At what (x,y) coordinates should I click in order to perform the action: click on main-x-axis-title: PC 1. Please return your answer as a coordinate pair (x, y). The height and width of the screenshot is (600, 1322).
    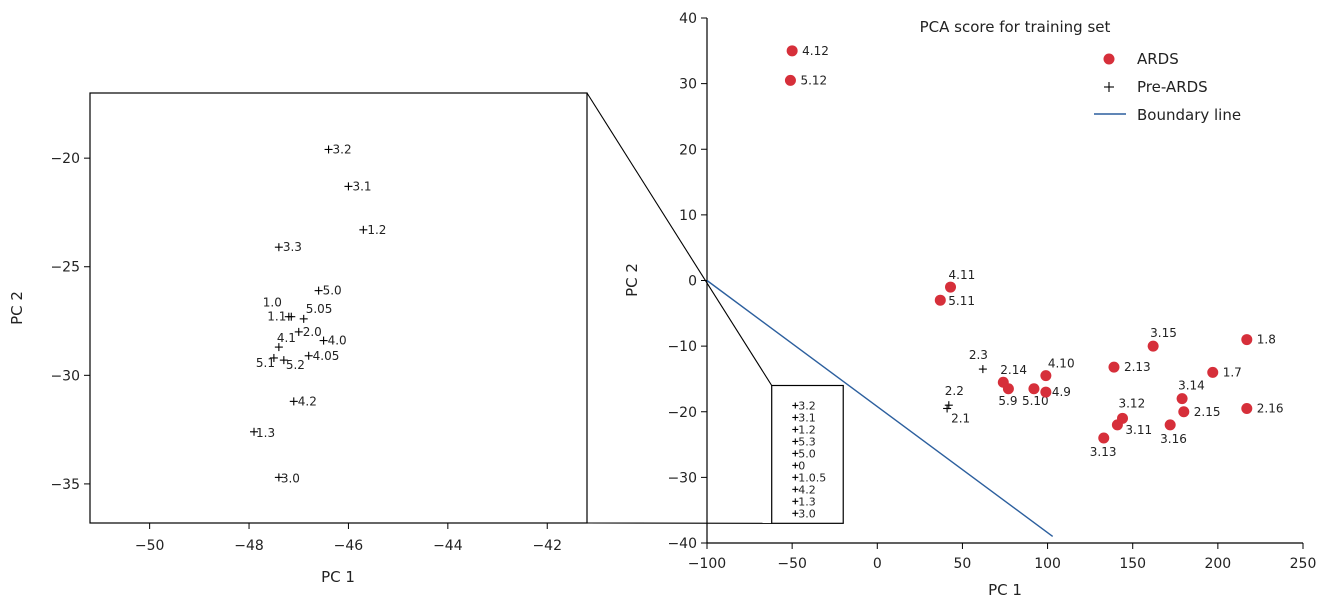
    Looking at the image, I should click on (1005, 590).